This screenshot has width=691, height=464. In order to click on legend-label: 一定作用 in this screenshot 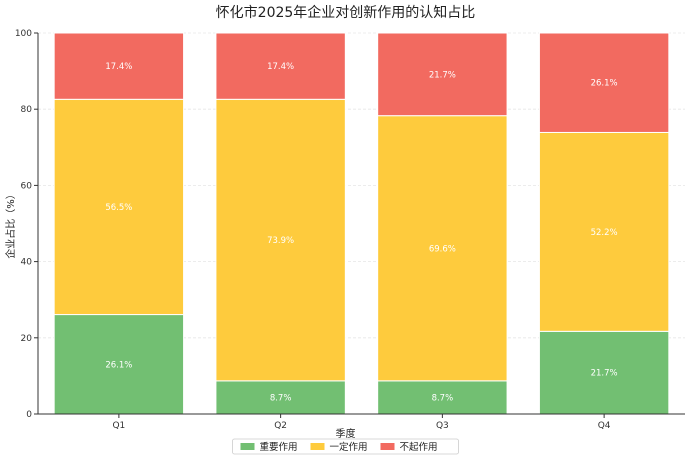, I will do `click(349, 447)`.